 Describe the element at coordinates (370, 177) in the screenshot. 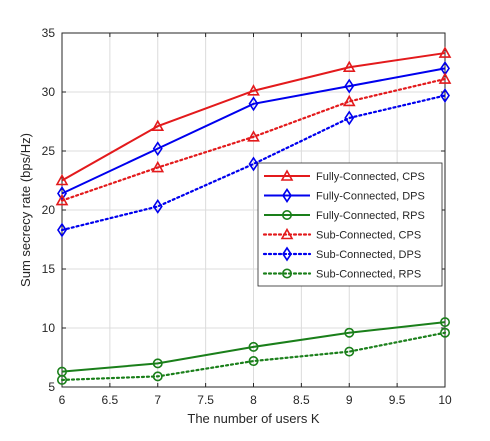

I see `legend-label: Fully-Connected, CPS` at that location.